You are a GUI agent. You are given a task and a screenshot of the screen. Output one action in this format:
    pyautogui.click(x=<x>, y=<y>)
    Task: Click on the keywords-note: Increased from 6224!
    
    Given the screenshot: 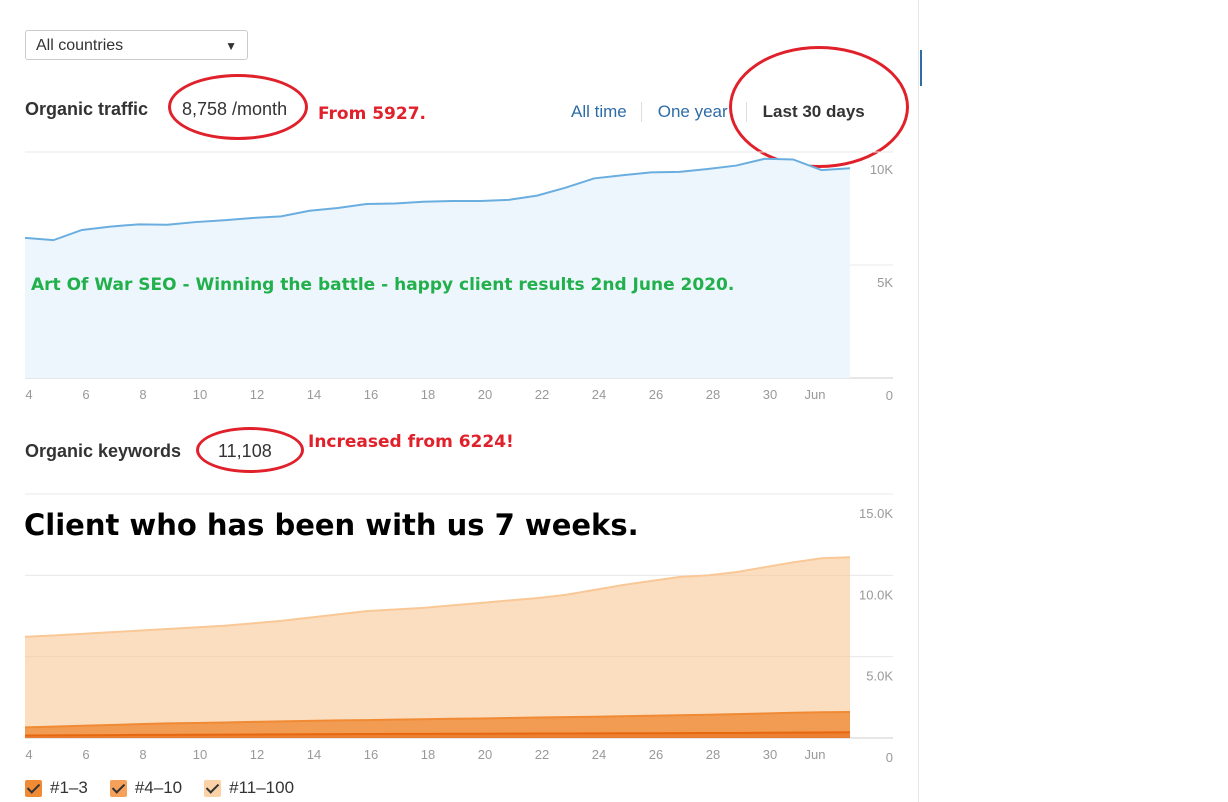 What is the action you would take?
    pyautogui.click(x=411, y=442)
    